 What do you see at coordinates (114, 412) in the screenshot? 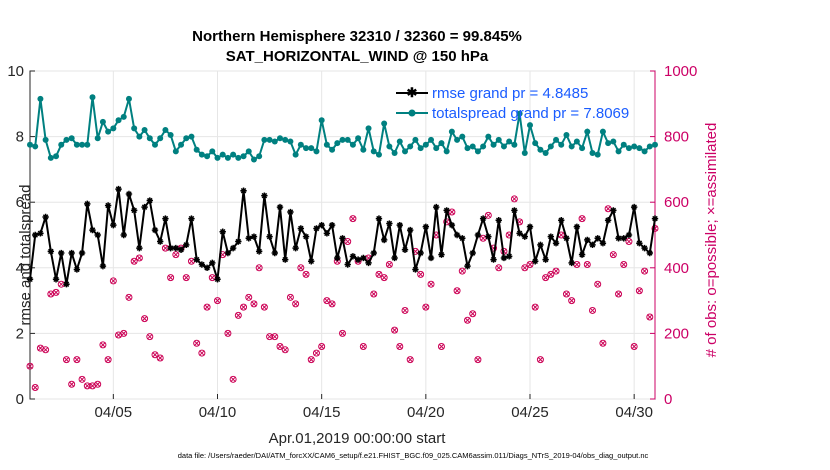
I see `x-tick-label: 04/05` at bounding box center [114, 412].